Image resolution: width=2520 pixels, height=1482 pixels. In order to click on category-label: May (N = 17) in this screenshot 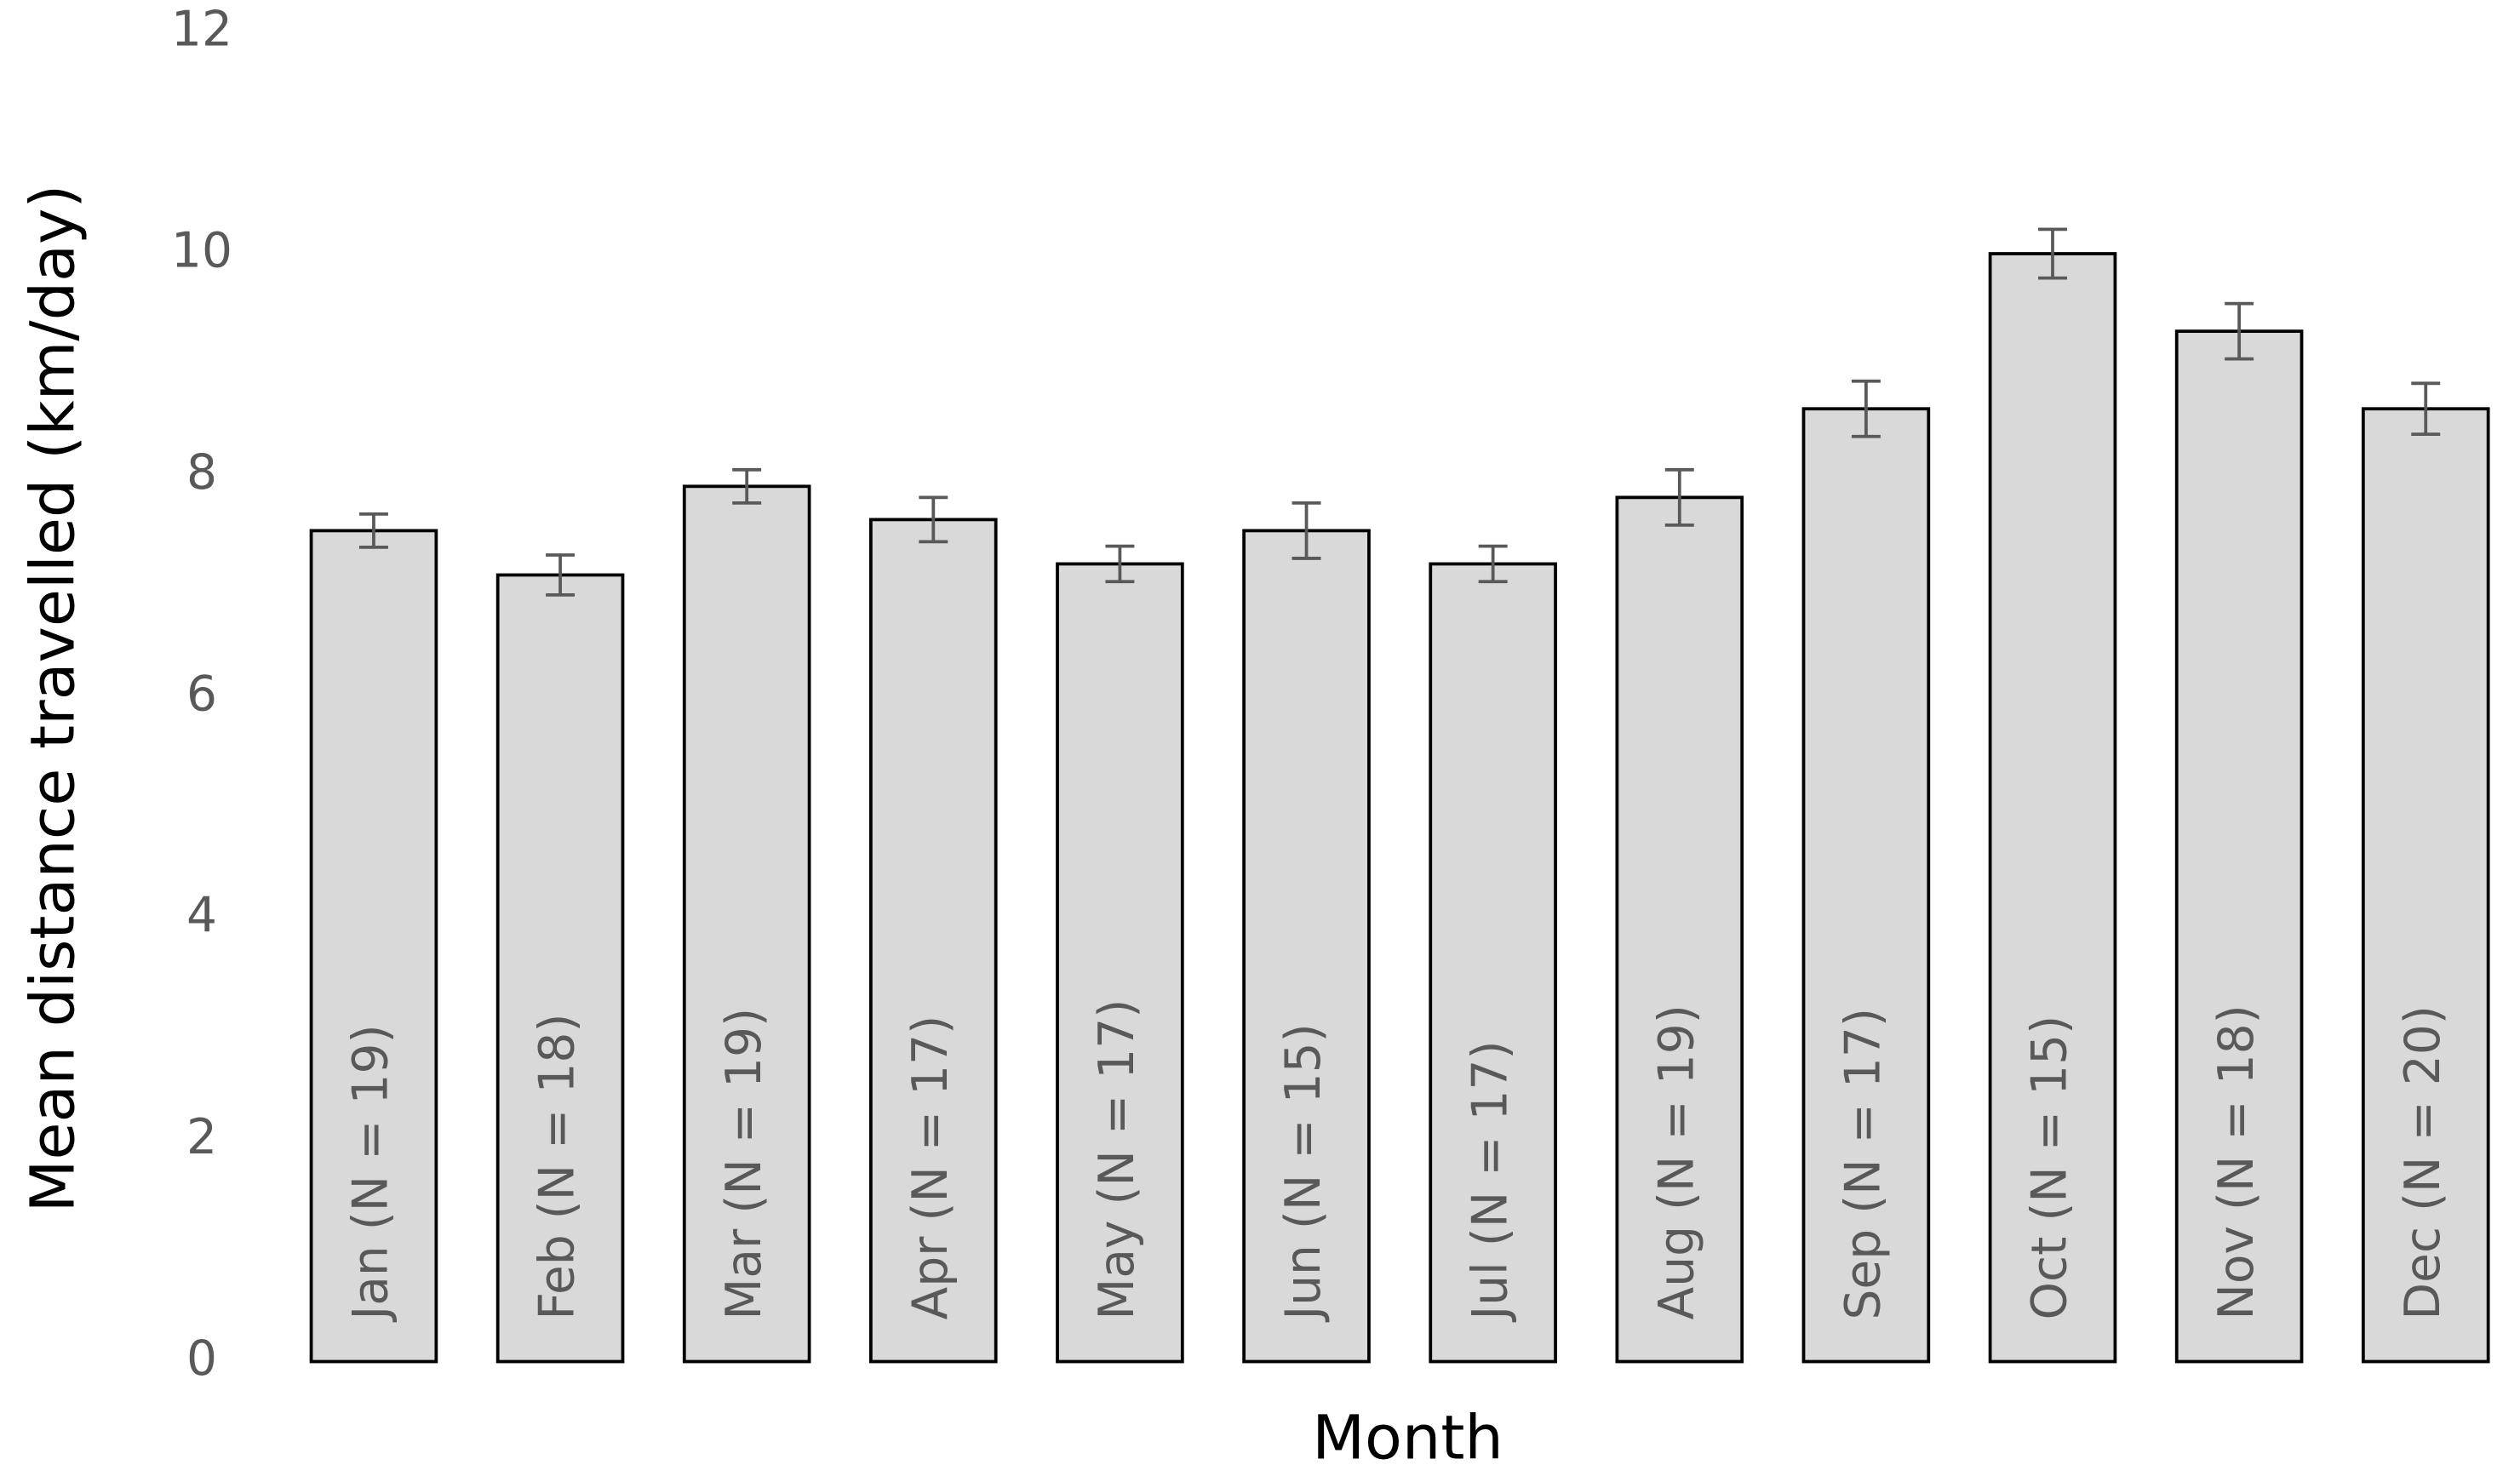, I will do `click(1117, 1159)`.